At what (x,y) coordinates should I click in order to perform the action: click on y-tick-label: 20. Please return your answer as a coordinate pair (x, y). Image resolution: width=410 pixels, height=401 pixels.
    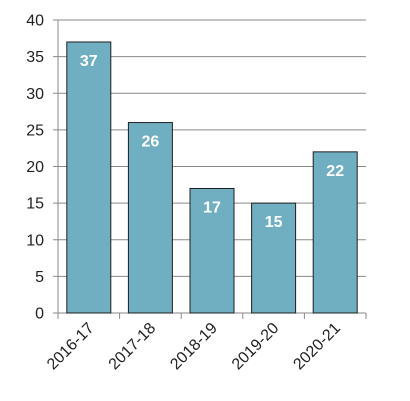
    Looking at the image, I should click on (35, 167).